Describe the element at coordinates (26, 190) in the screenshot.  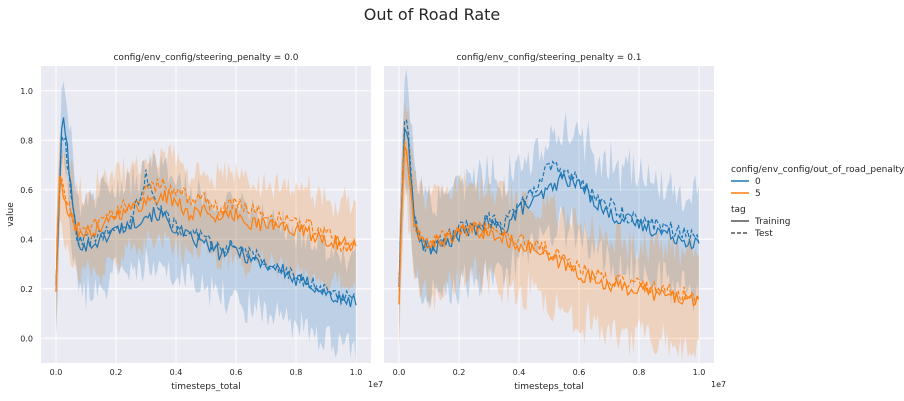
I see `y-tick-label: 0.6` at that location.